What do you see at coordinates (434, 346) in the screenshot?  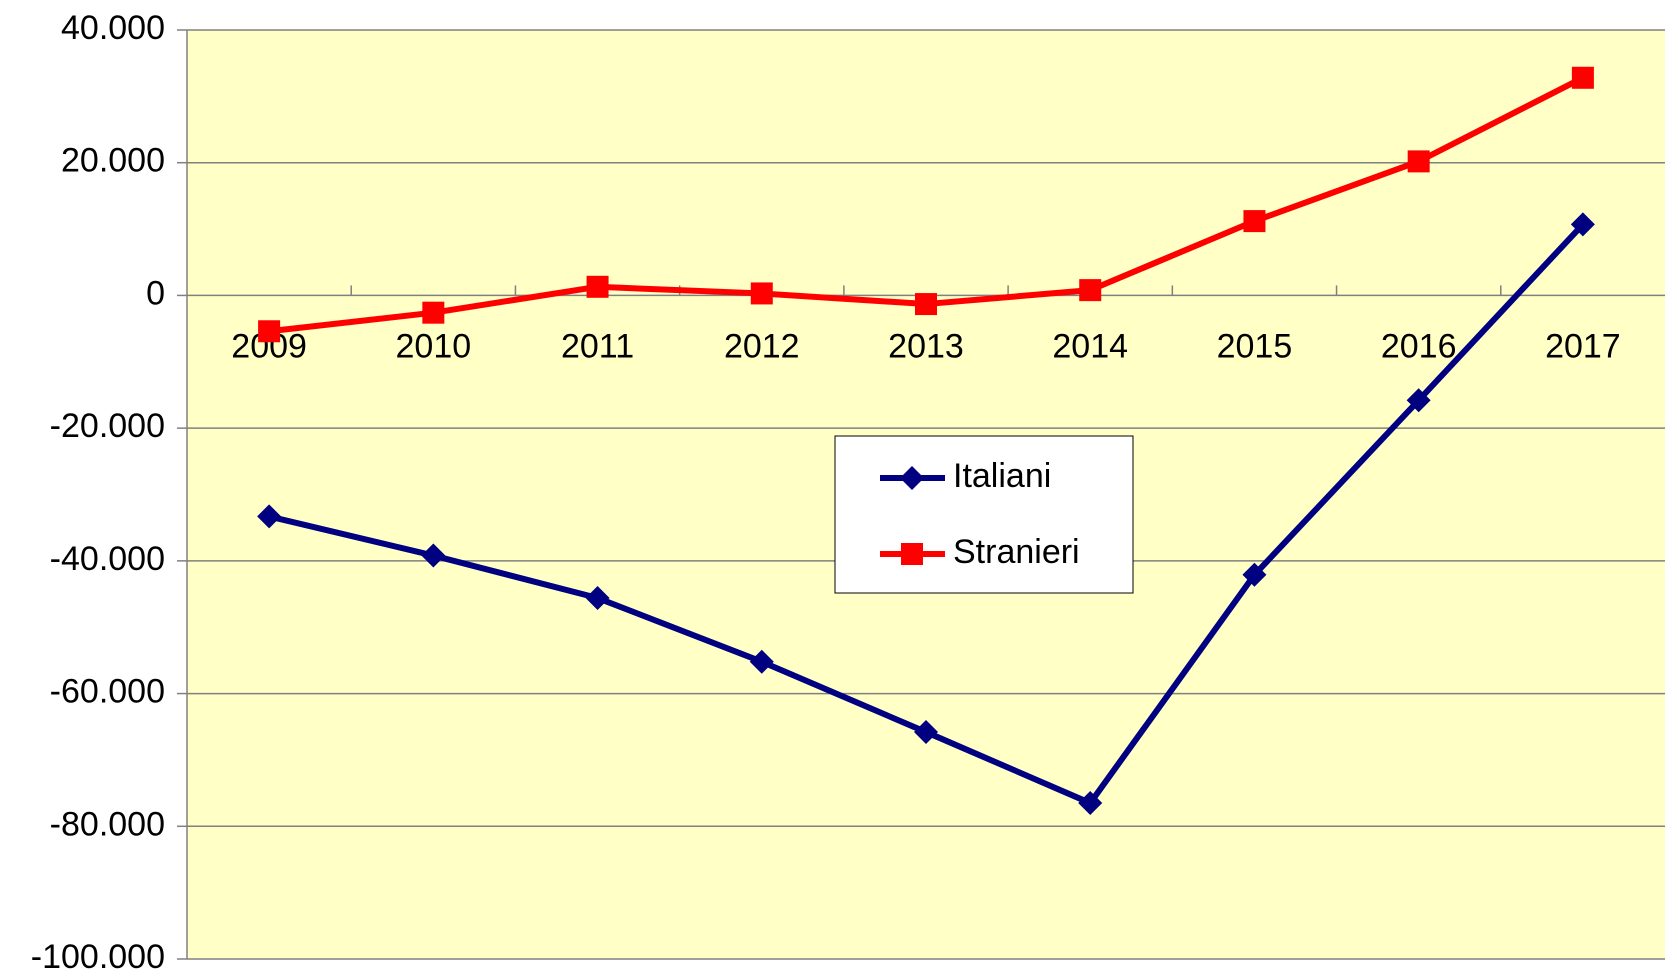 I see `x-tick-label: 2010` at bounding box center [434, 346].